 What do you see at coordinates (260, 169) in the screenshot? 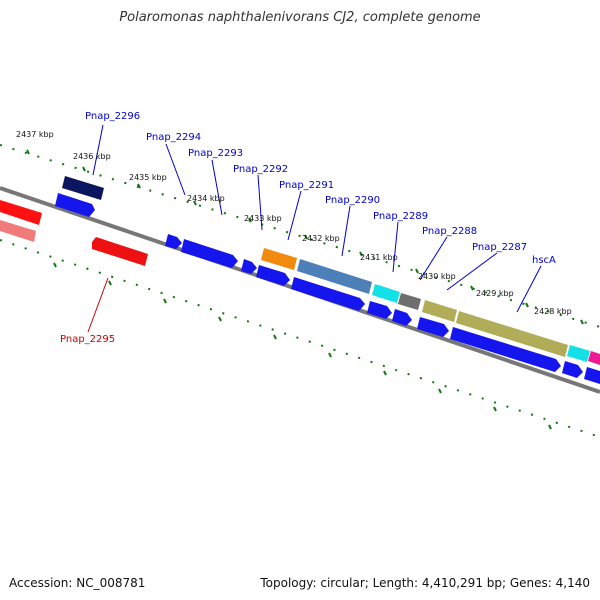
I see `gene-label-pnap-2292: Pnap_2292` at bounding box center [260, 169].